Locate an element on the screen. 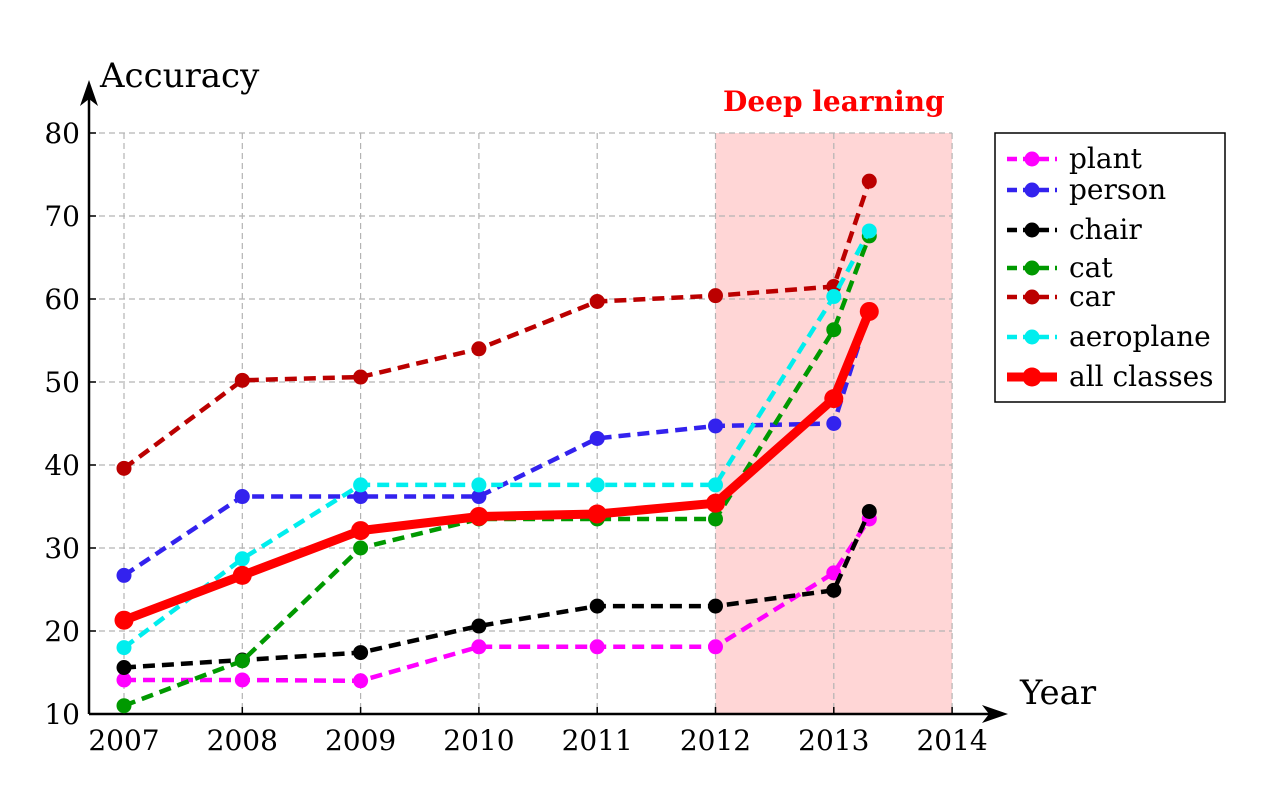 The image size is (1280, 800). series-line-plant is located at coordinates (498, 600).